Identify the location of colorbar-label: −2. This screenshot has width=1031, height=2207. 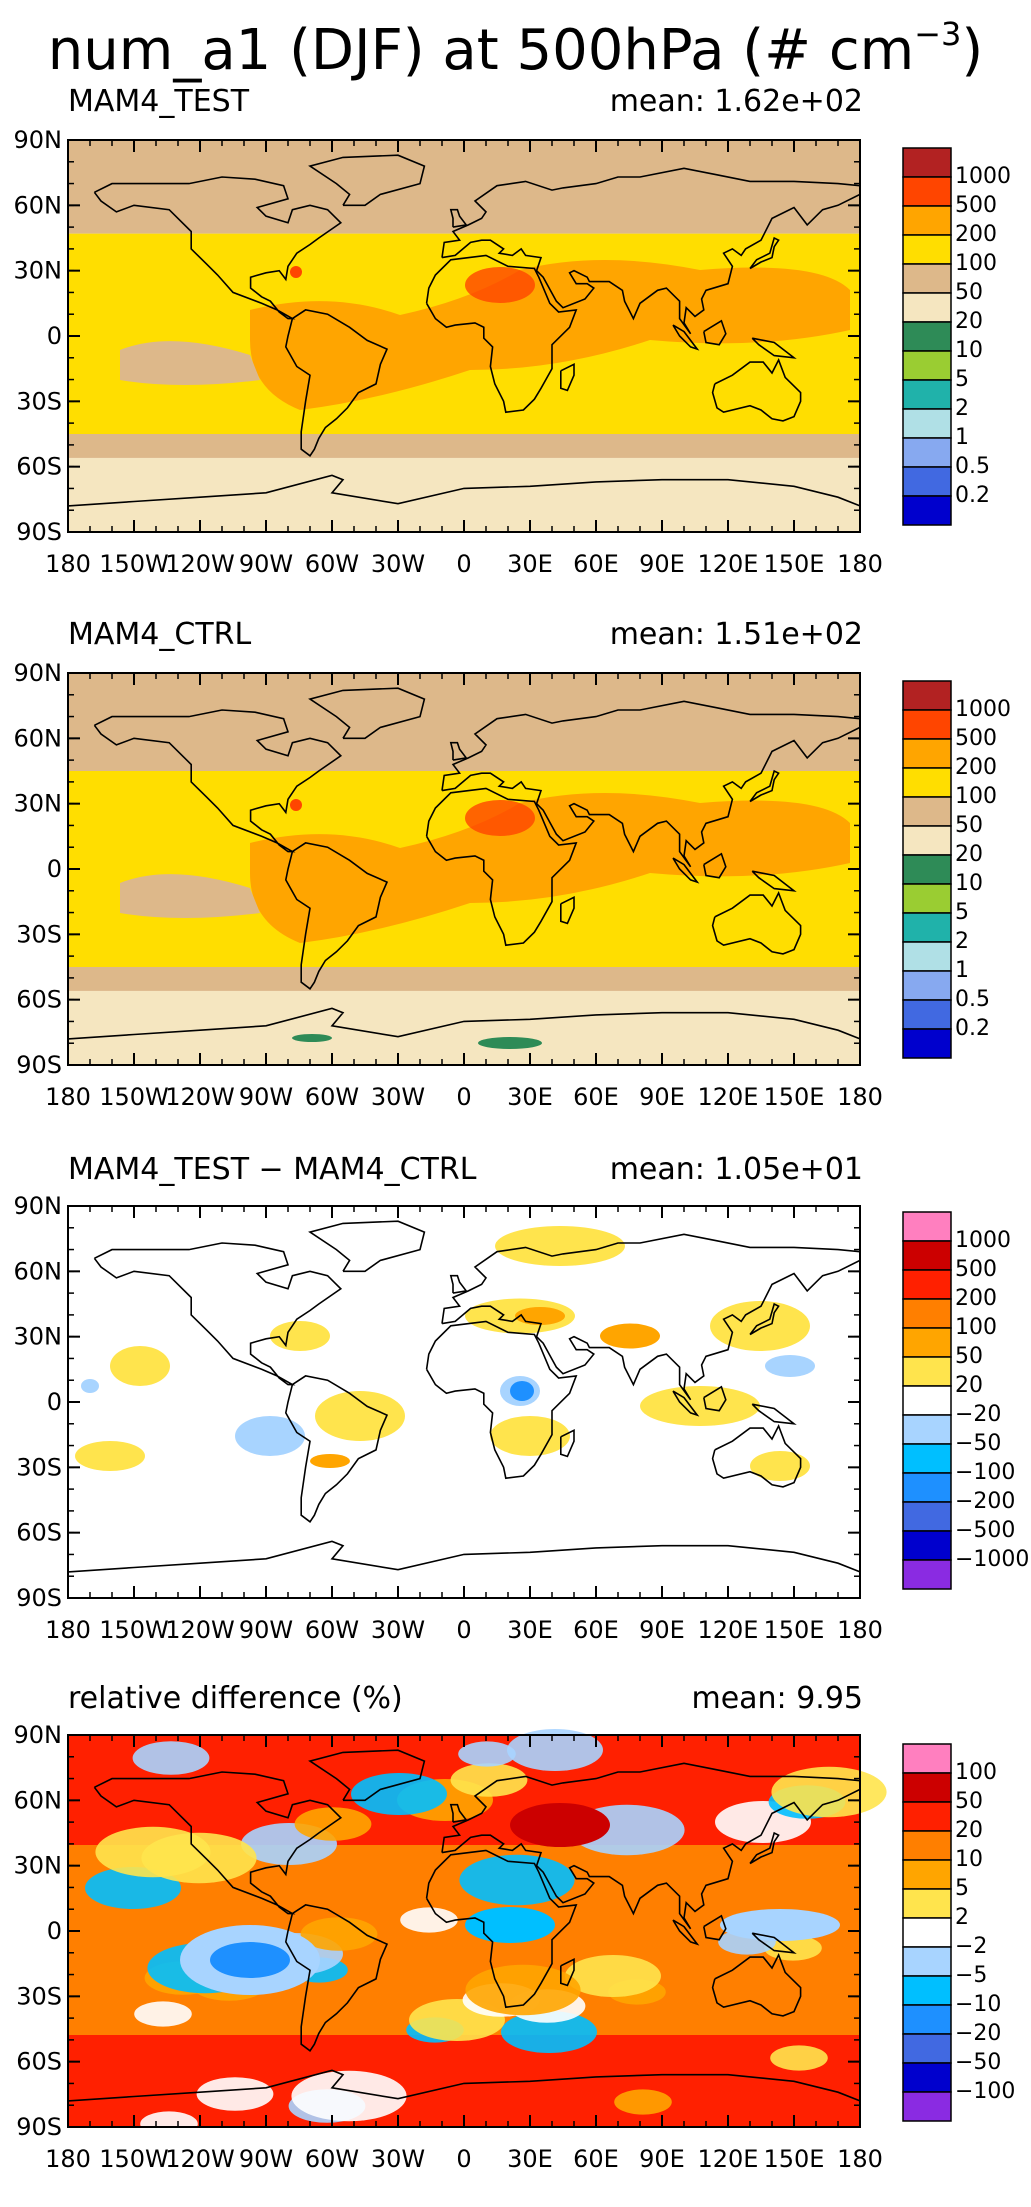
(971, 1946).